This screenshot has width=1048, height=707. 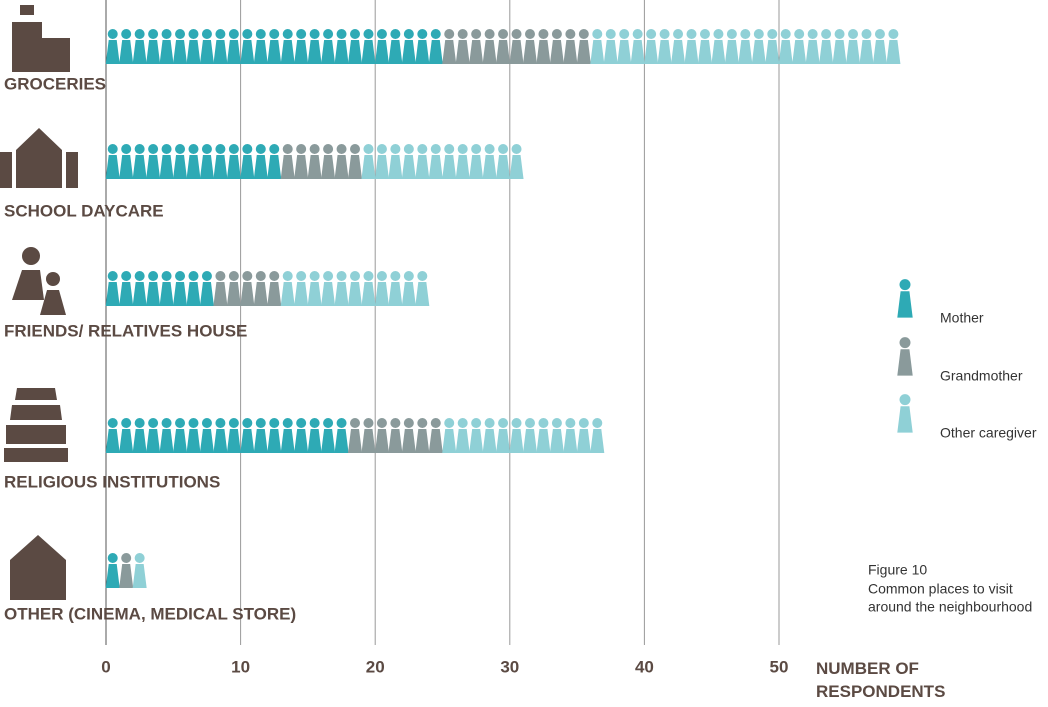 What do you see at coordinates (150, 613) in the screenshot?
I see `category-label: OTHER (CINEMA, MEDICAL STORE)` at bounding box center [150, 613].